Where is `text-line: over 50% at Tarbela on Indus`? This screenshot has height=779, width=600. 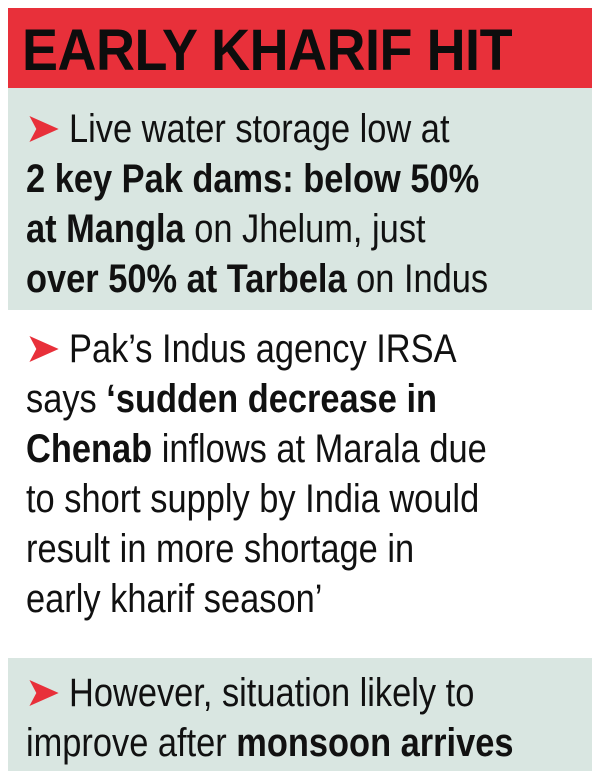 text-line: over 50% at Tarbela on Indus is located at coordinates (305, 279).